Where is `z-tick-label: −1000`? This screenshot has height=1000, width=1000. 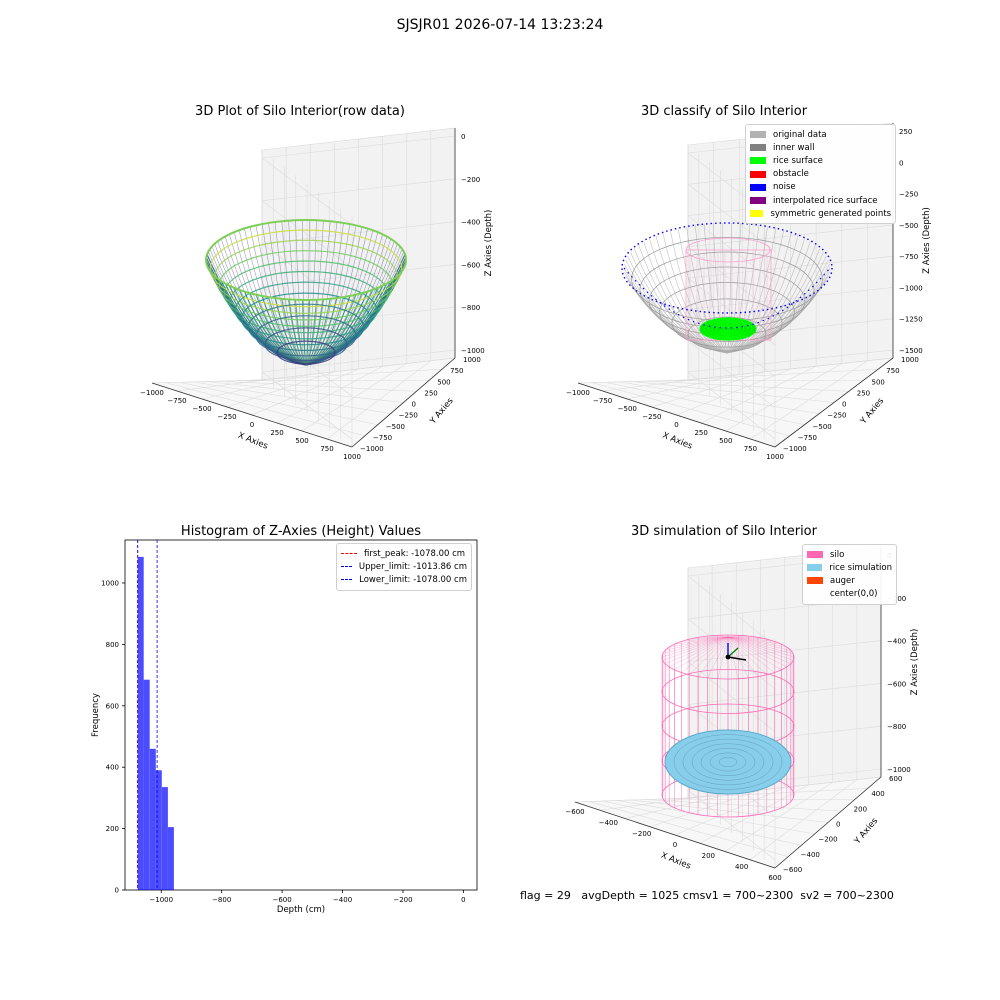 z-tick-label: −1000 is located at coordinates (911, 288).